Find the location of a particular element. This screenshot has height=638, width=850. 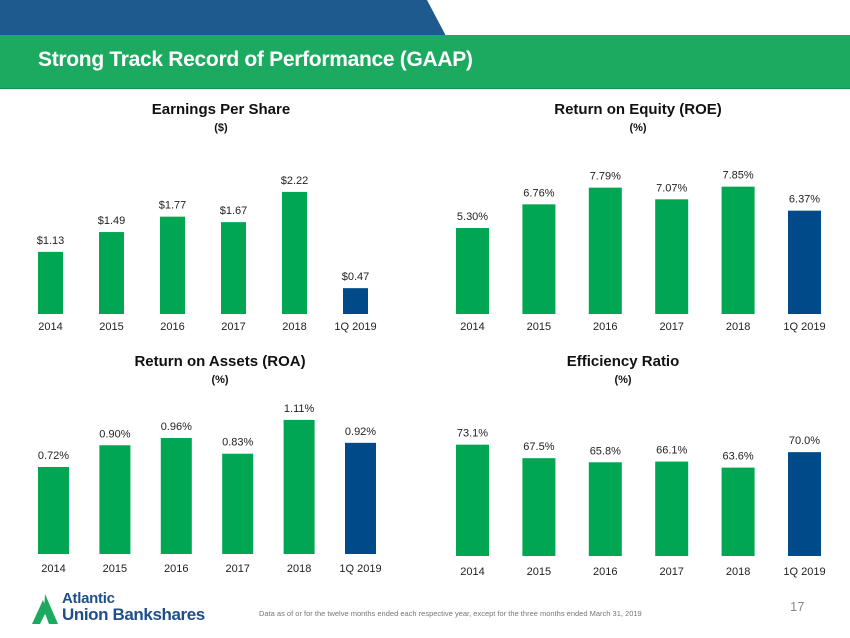

efficiency-x-tick-label: 2017 is located at coordinates (671, 572).